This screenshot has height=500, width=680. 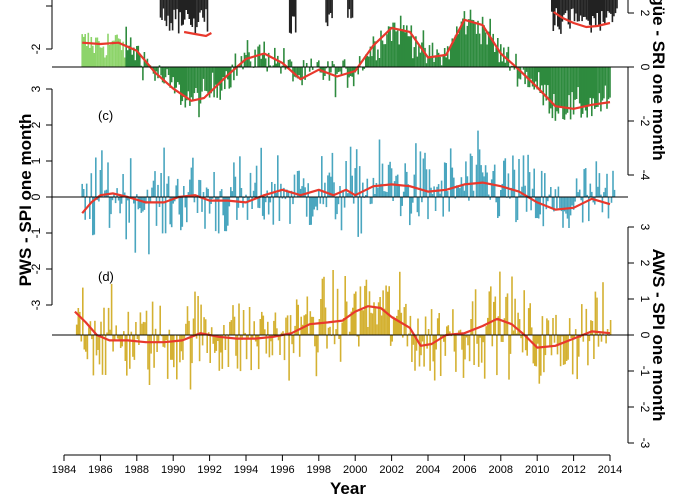 What do you see at coordinates (645, 175) in the screenshot?
I see `panel-b-right-tick-label: -4` at bounding box center [645, 175].